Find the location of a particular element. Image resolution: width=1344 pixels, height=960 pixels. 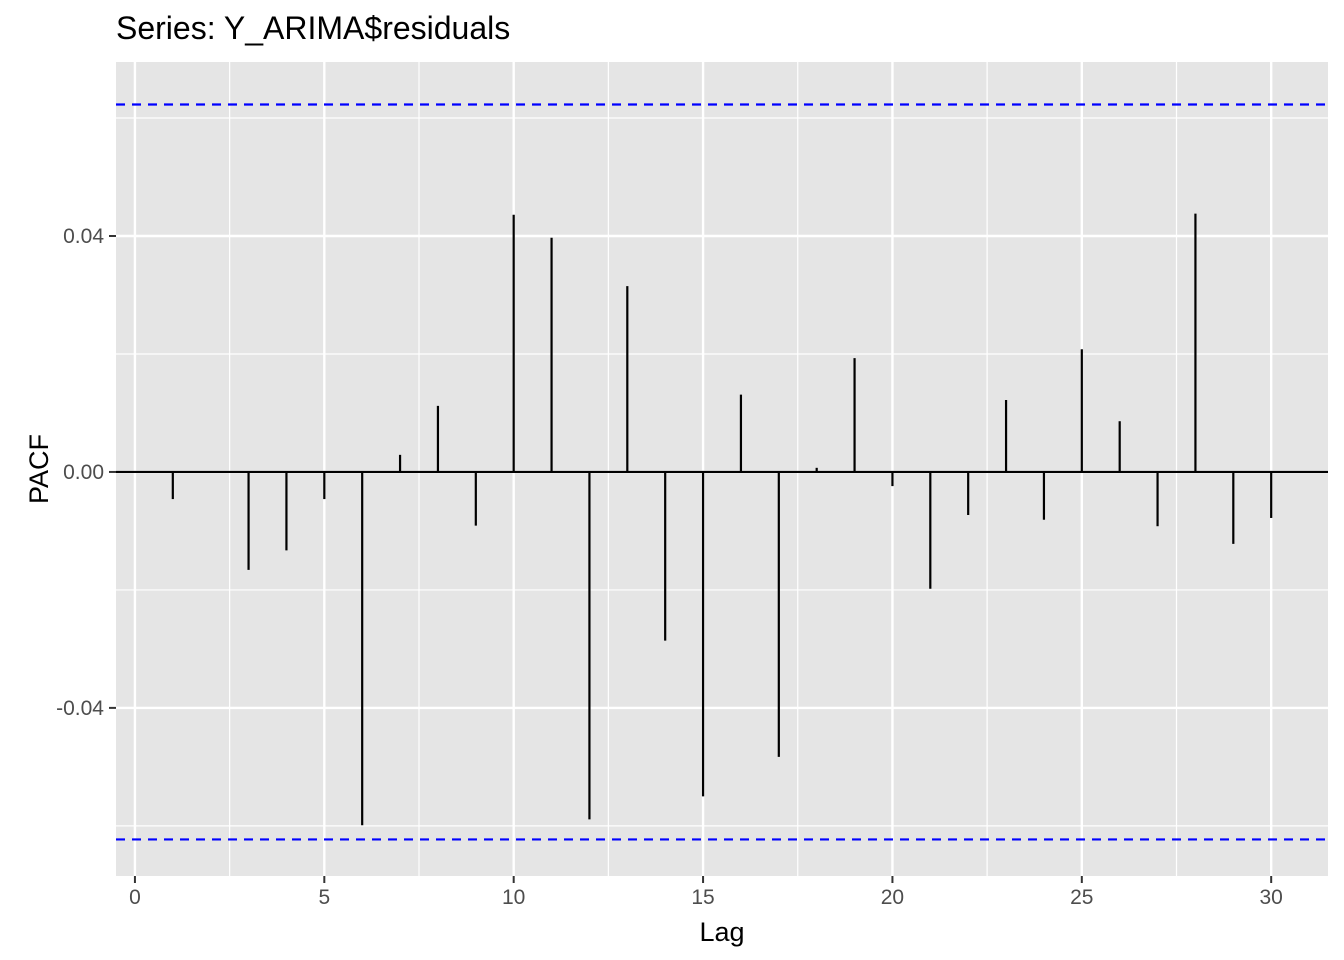

y-tick-label: 0.04 is located at coordinates (83, 236).